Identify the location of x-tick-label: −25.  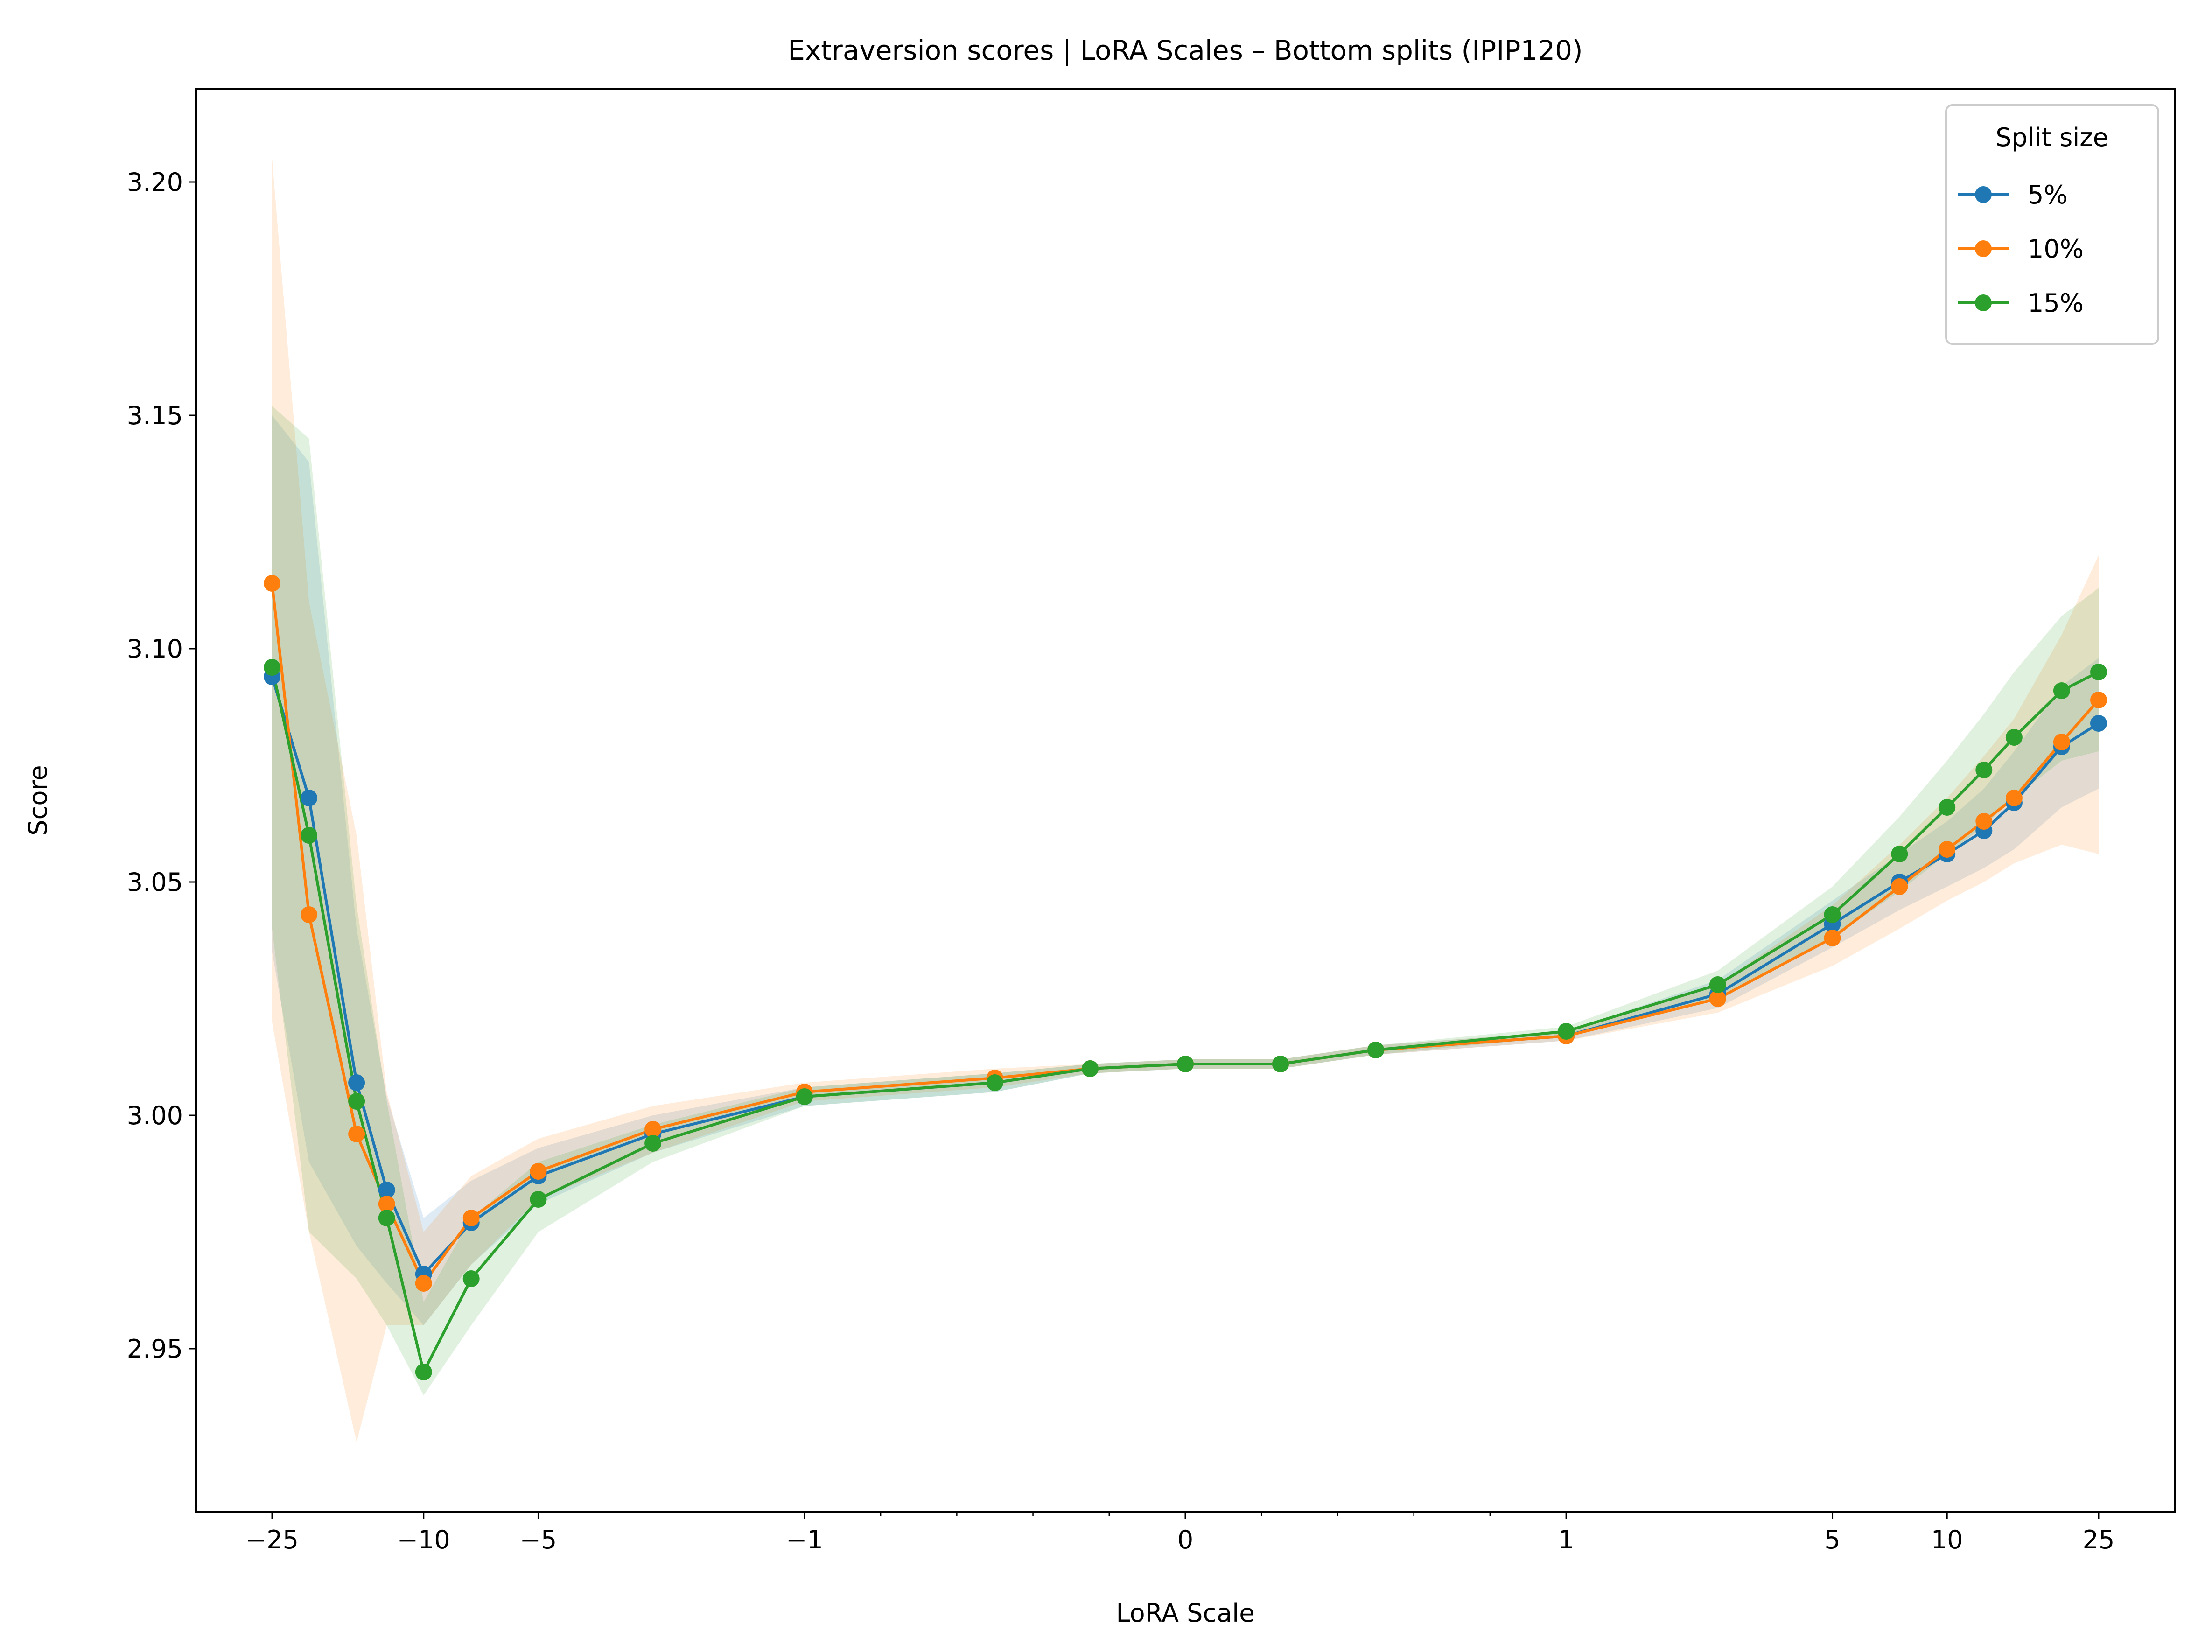
(272, 1539).